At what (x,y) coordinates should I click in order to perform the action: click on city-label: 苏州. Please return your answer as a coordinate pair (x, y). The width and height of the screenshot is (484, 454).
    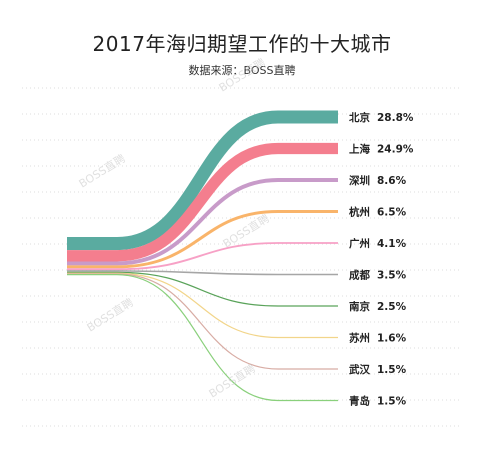
    Looking at the image, I should click on (359, 338).